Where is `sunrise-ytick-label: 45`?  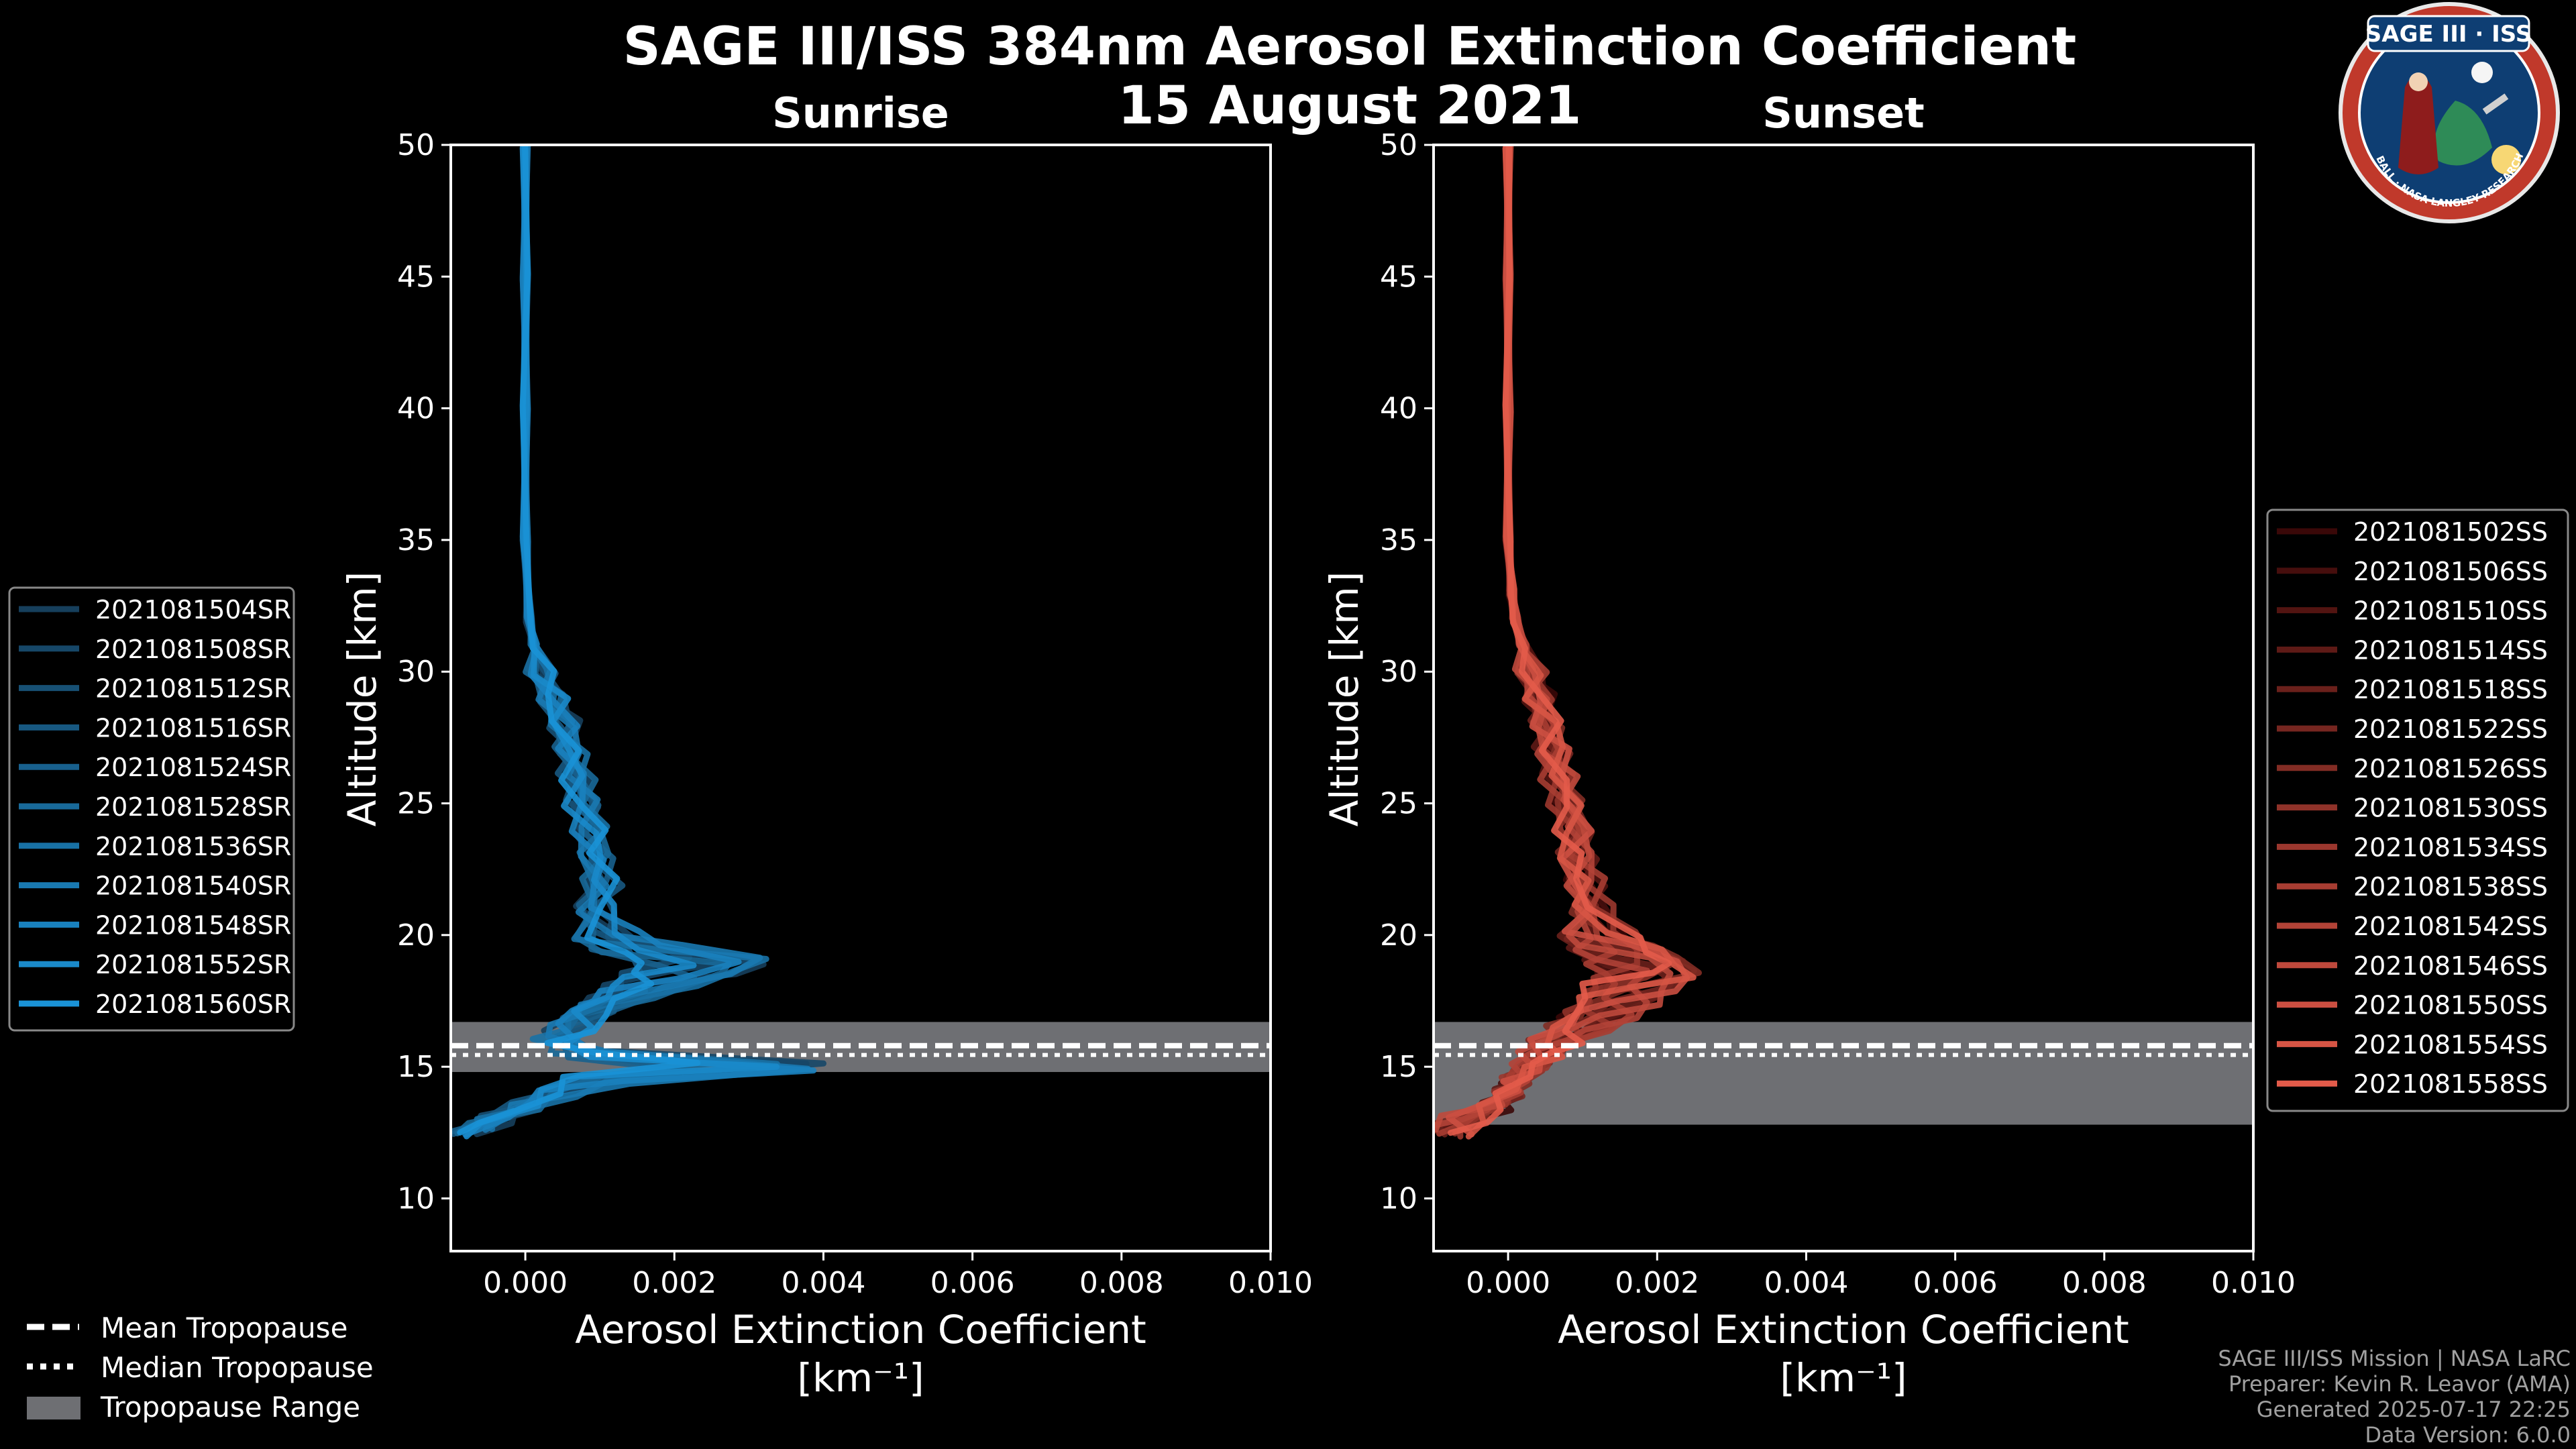 sunrise-ytick-label: 45 is located at coordinates (416, 277).